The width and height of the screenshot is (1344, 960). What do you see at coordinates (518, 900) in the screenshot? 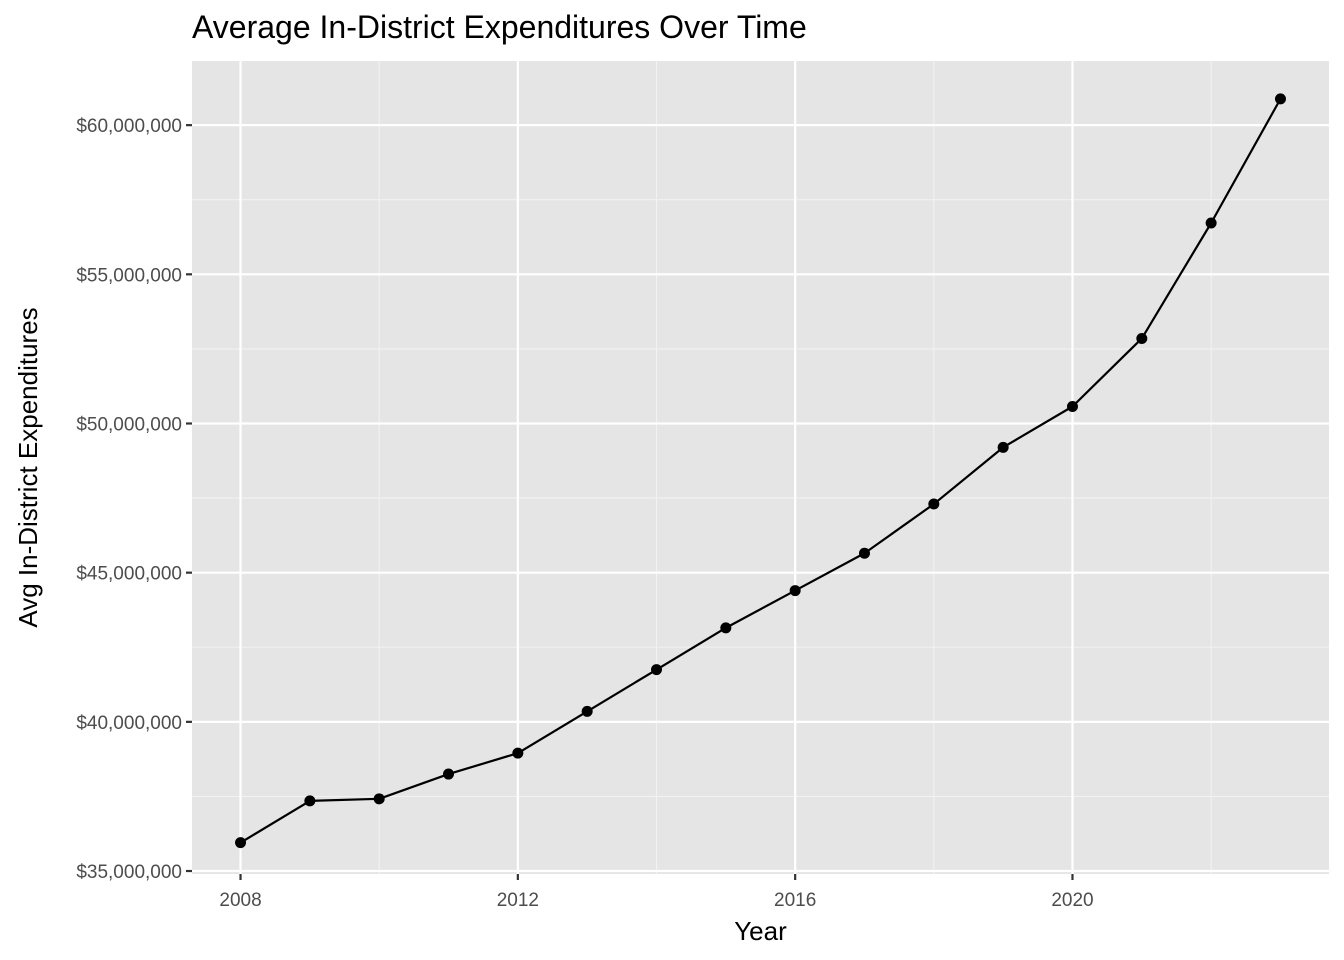
I see `x-tick-label: 2012` at bounding box center [518, 900].